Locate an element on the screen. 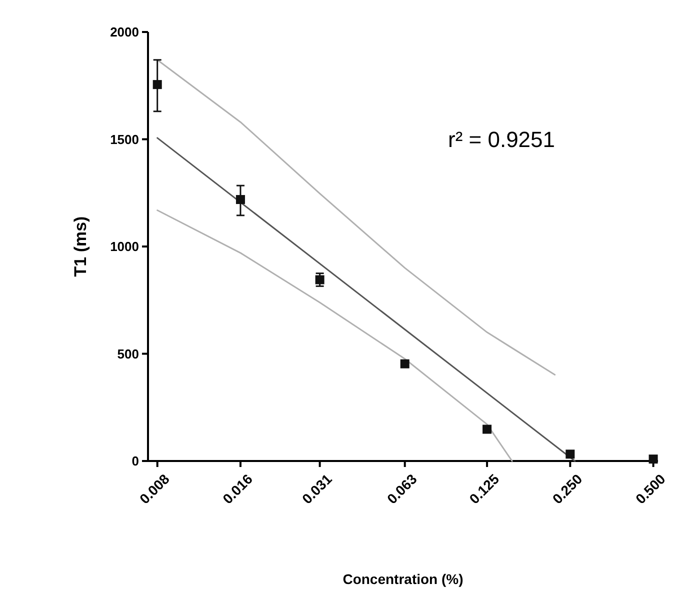  y-tick-label: 2000 is located at coordinates (124, 32).